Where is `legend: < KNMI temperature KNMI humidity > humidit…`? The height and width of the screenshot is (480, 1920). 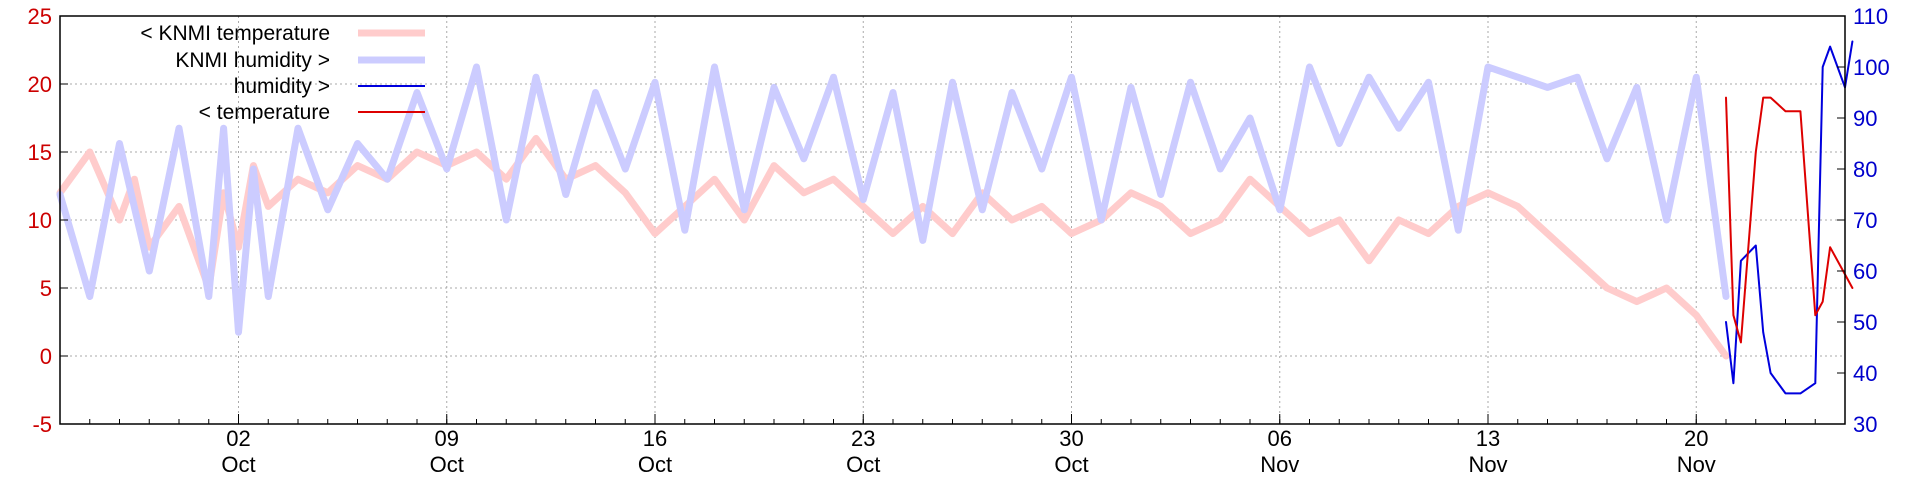 legend: < KNMI temperature KNMI humidity > humidit… is located at coordinates (282, 73).